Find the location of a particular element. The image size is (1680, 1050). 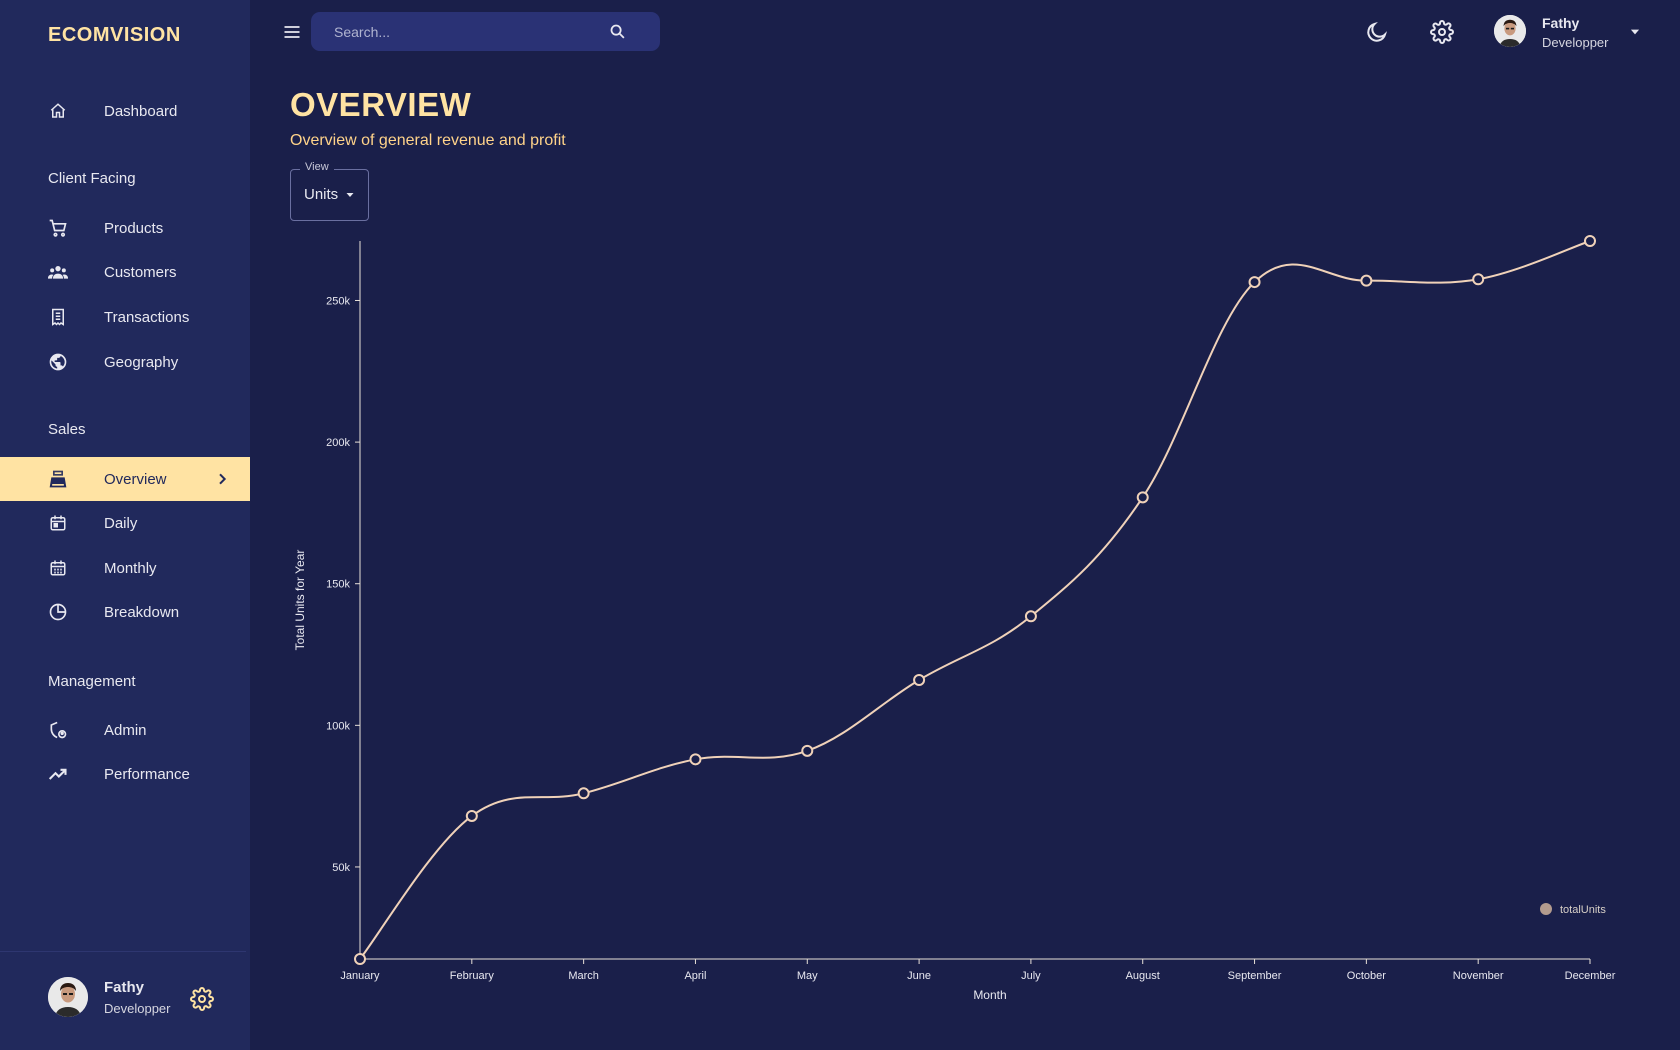

trending-up-icon is located at coordinates (58, 774).